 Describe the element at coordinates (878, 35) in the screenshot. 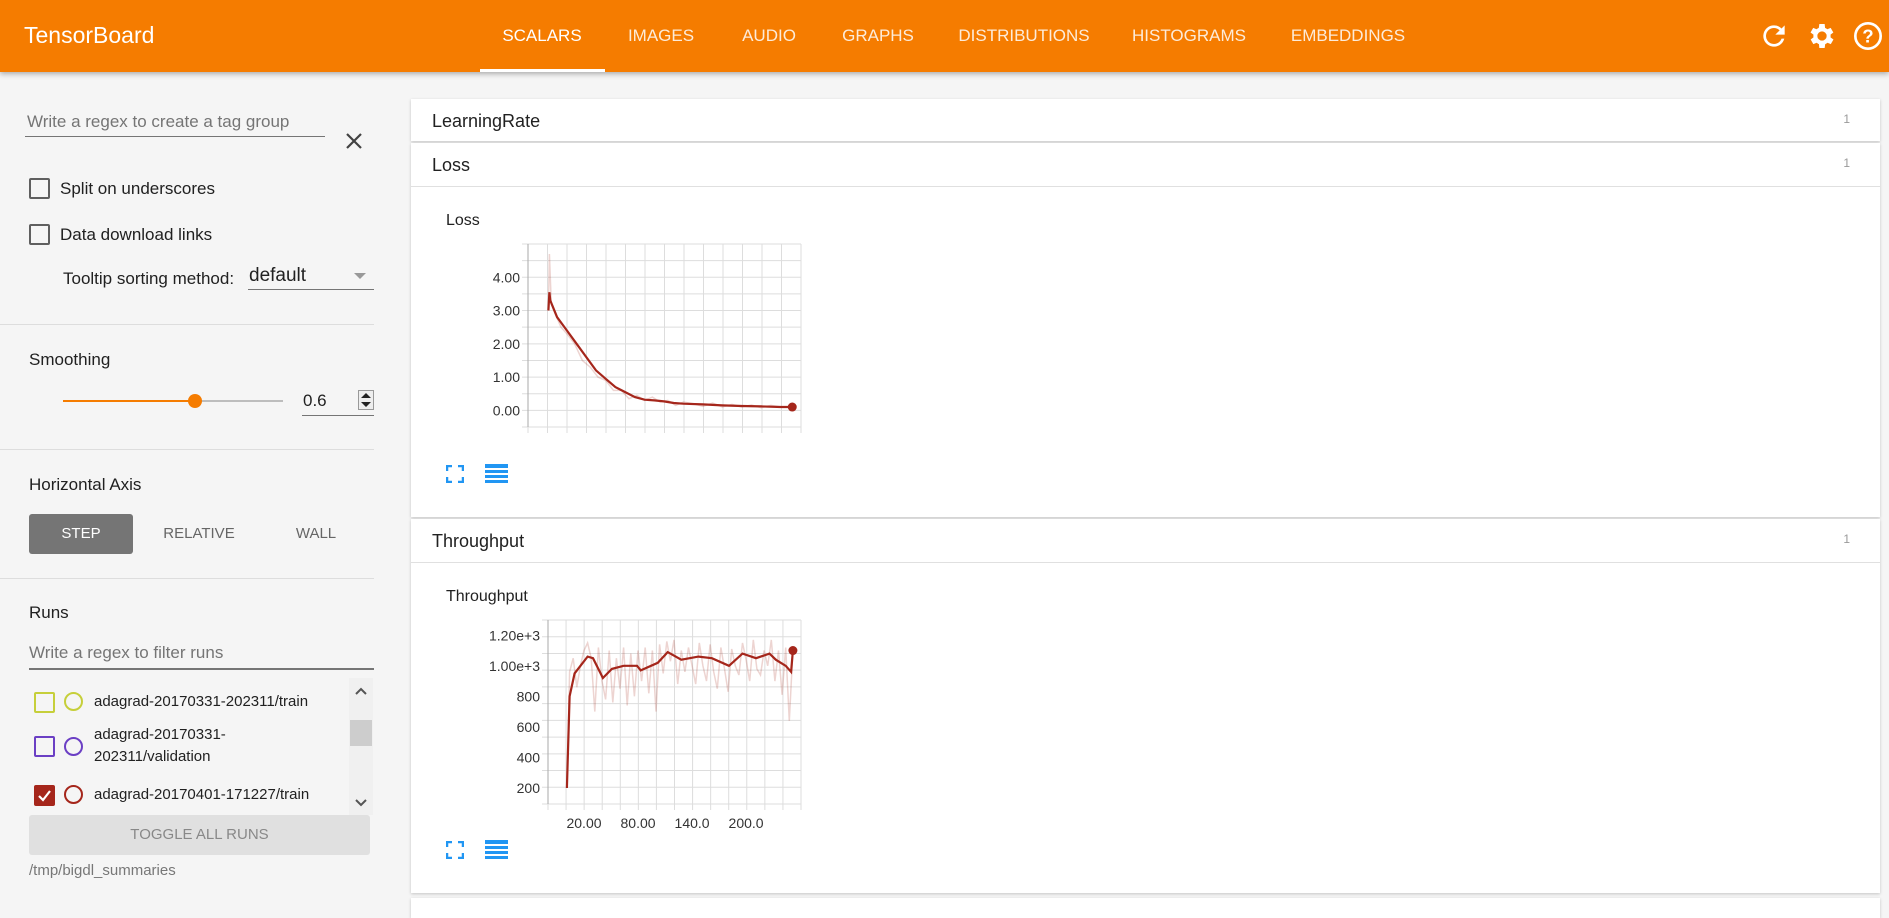

I see `tab-graphs: GRAPHS` at that location.